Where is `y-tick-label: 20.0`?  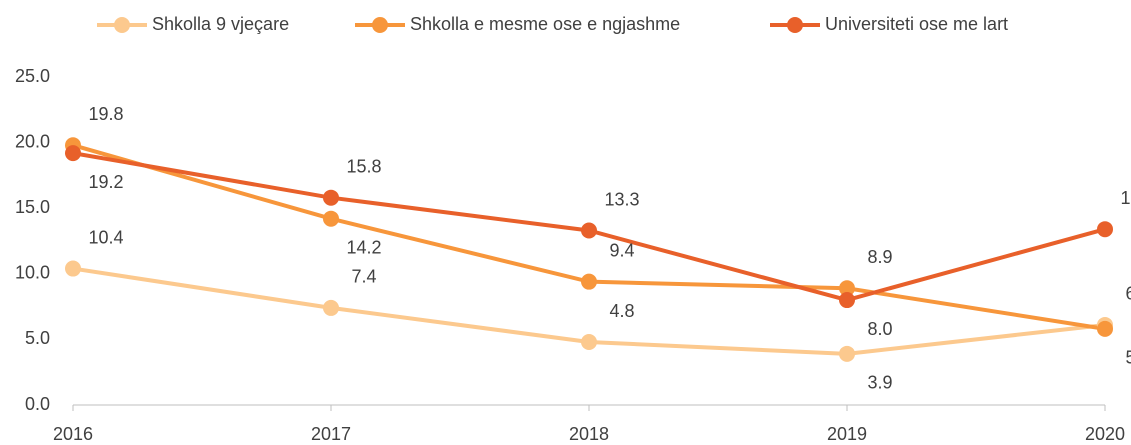
y-tick-label: 20.0 is located at coordinates (32, 141).